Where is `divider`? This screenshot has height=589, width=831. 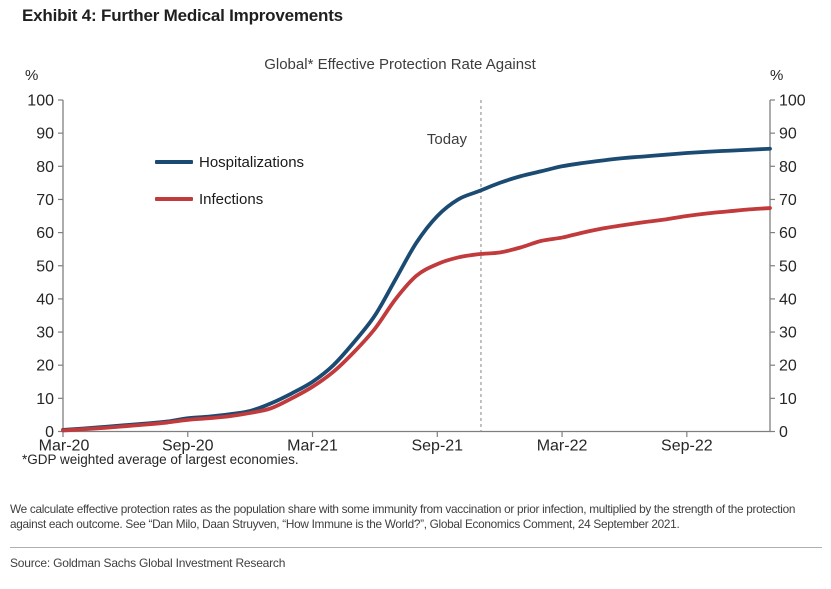
divider is located at coordinates (416, 547).